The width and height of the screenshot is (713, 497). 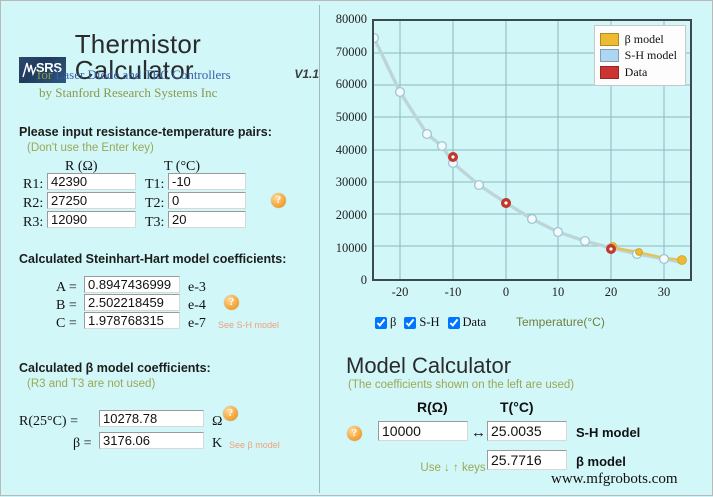 What do you see at coordinates (128, 92) in the screenshot?
I see `byline: by Stanford Research Systems Inc` at bounding box center [128, 92].